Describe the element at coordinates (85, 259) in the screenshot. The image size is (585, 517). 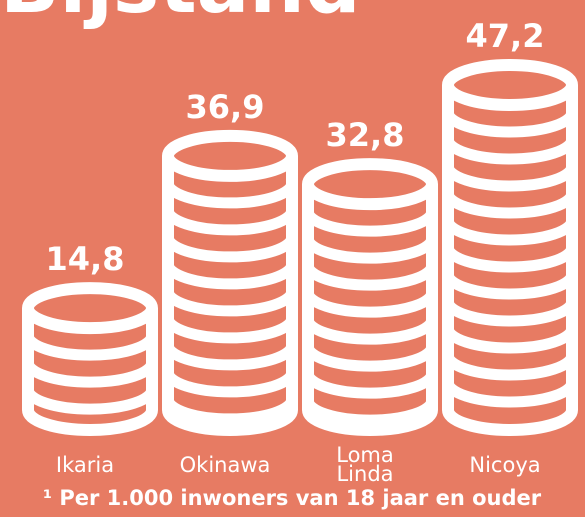
I see `value-label: 14,8` at that location.